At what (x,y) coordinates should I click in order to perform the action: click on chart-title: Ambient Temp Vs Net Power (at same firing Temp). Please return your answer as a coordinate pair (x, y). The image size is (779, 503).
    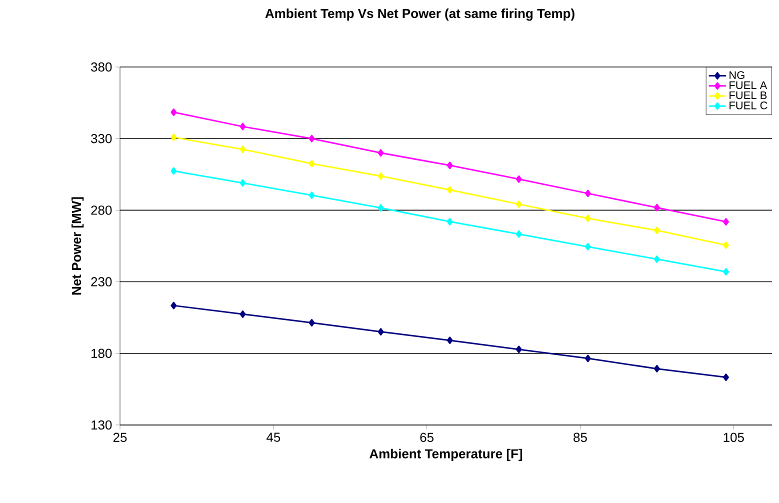
    Looking at the image, I should click on (419, 14).